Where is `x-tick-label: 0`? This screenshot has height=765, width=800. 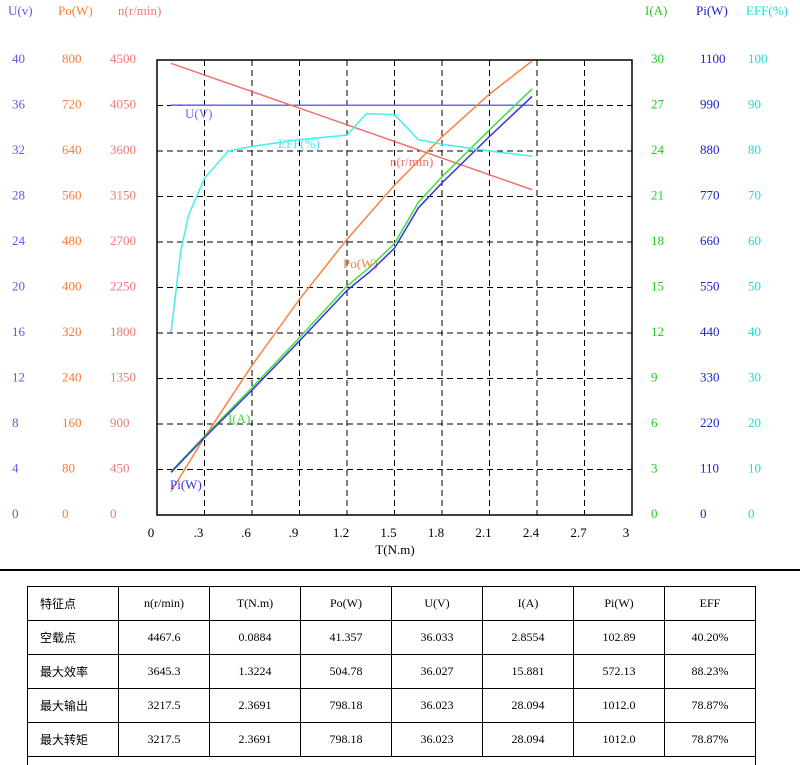
x-tick-label: 0 is located at coordinates (151, 532).